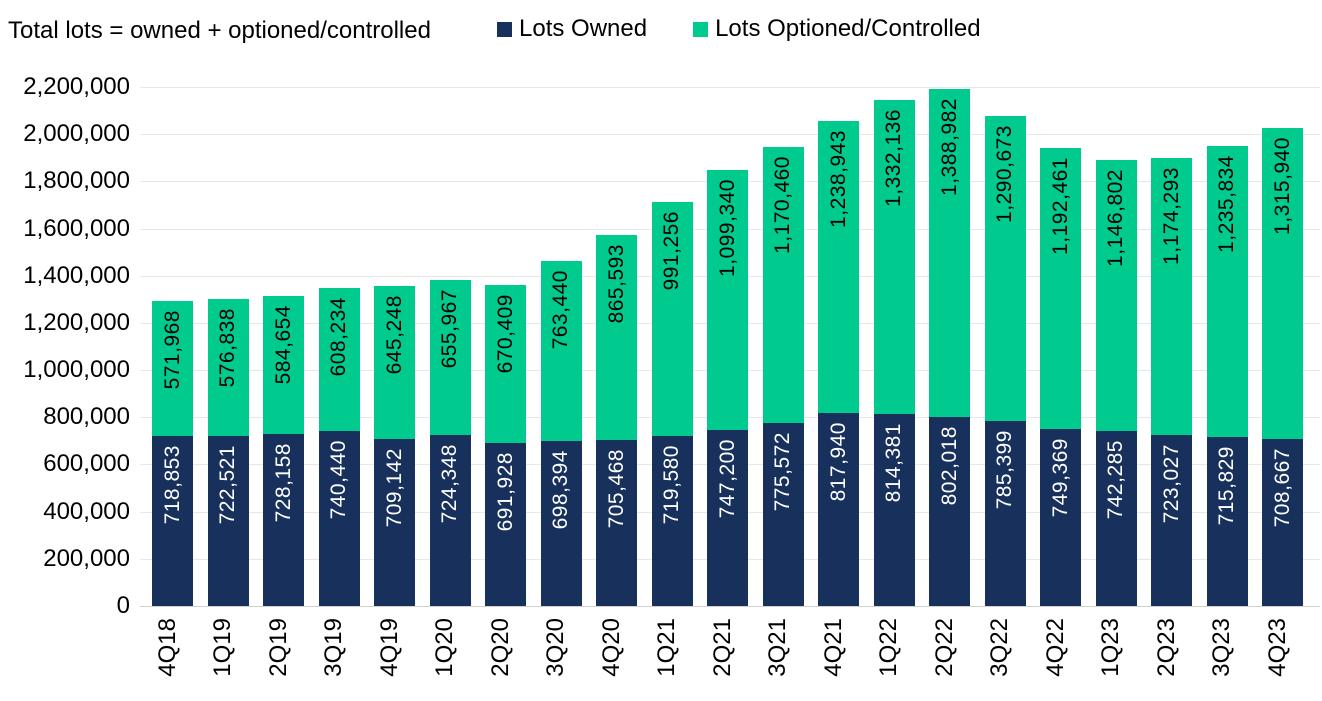  I want to click on x-tick-text: 3Q22, so click(1000, 647).